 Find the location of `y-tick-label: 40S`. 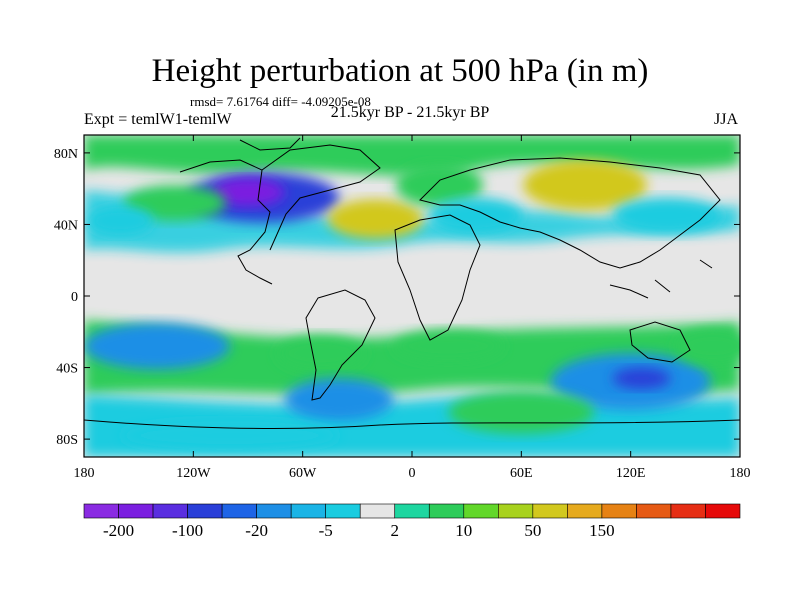

y-tick-label: 40S is located at coordinates (67, 369).